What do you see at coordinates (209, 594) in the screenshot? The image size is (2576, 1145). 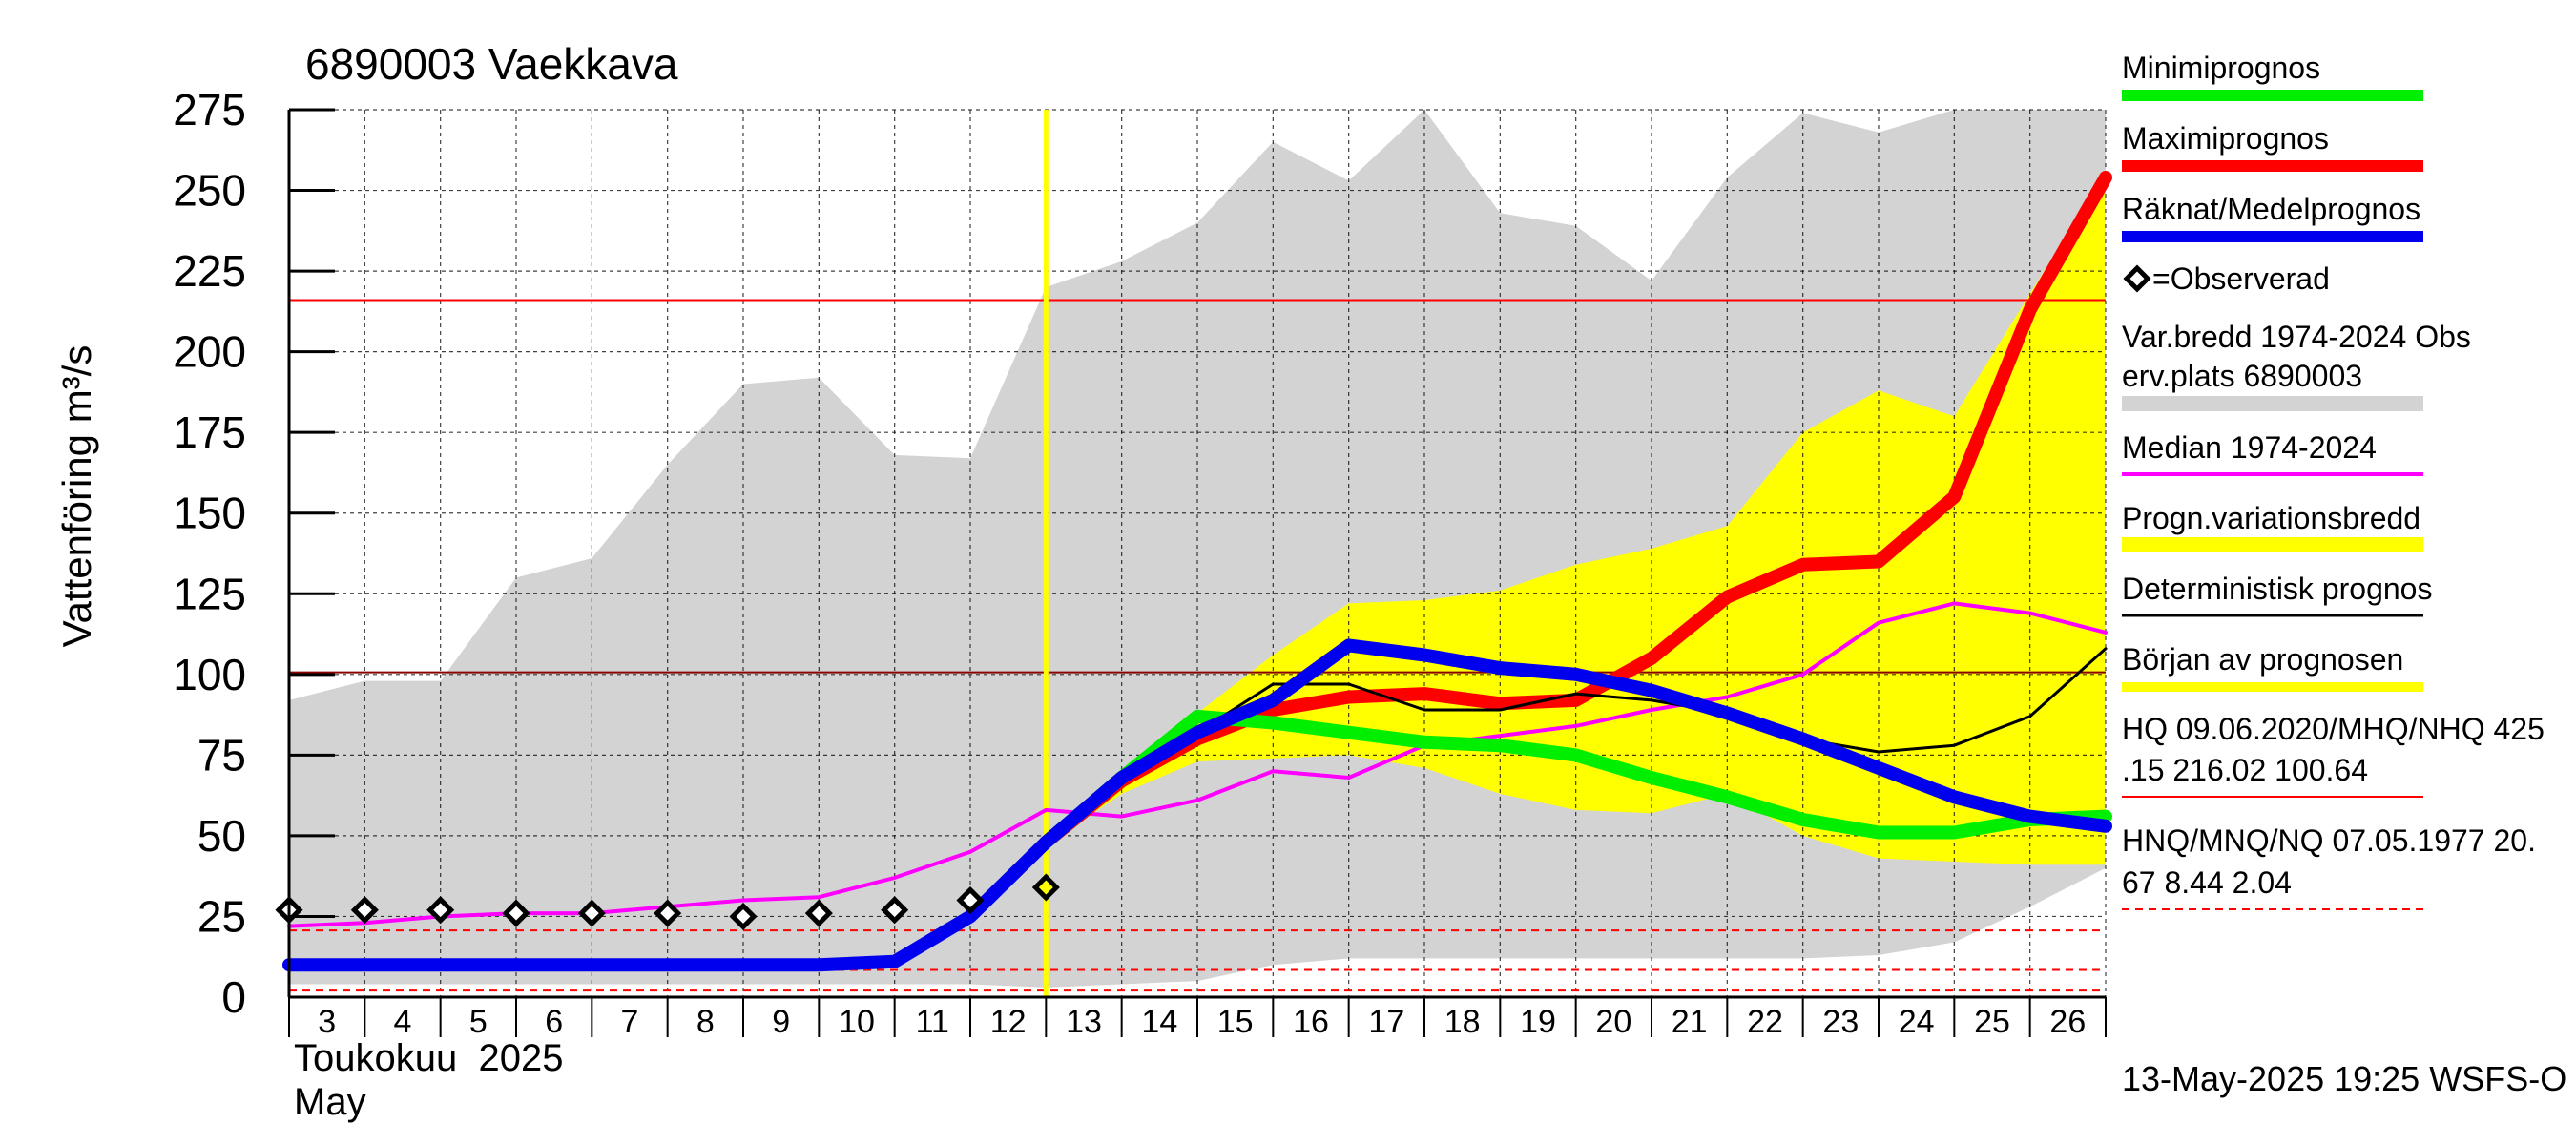 I see `y-tick-label: 125` at bounding box center [209, 594].